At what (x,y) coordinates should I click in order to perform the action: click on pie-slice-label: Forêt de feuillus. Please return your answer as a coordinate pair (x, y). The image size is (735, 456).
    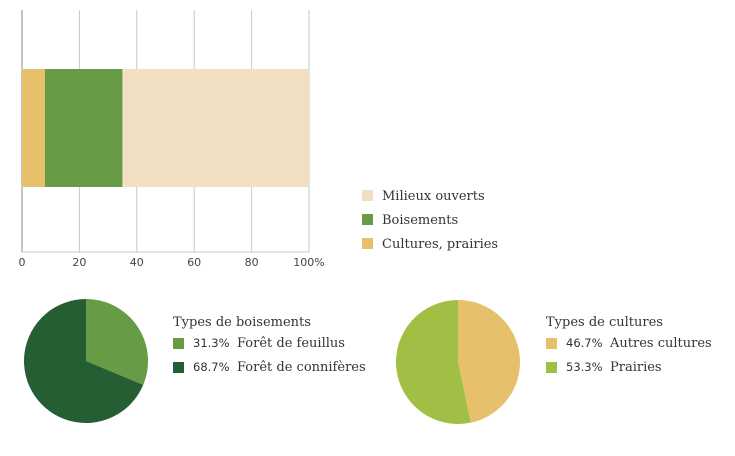
    Looking at the image, I should click on (291, 343).